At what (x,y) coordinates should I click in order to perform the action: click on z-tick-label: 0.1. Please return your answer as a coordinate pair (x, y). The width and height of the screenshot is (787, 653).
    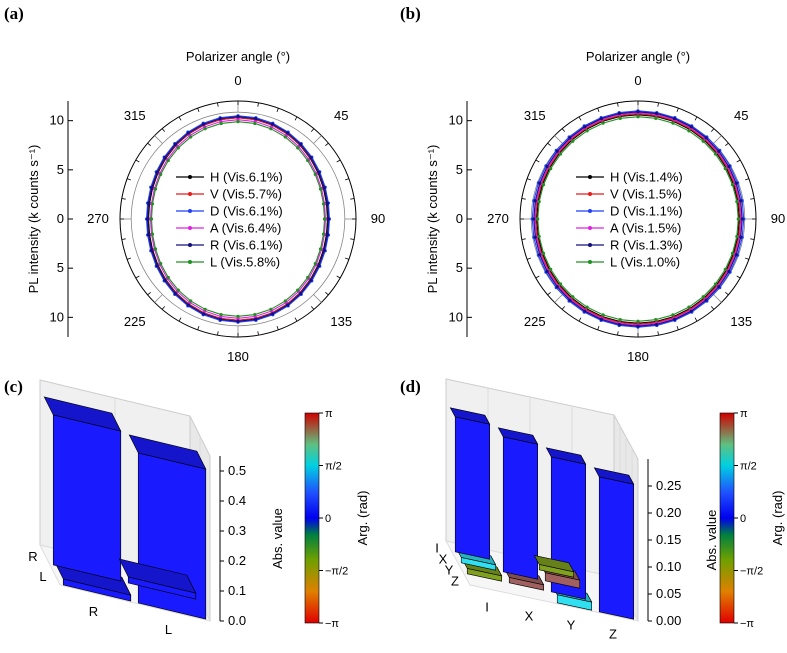
    Looking at the image, I should click on (237, 590).